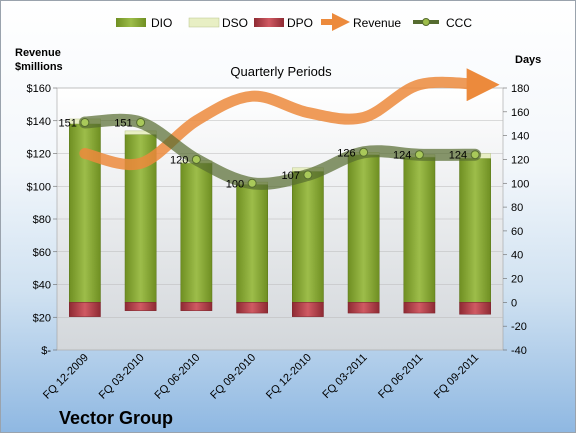  Describe the element at coordinates (38, 53) in the screenshot. I see `y-left-title-1: Revenue` at that location.